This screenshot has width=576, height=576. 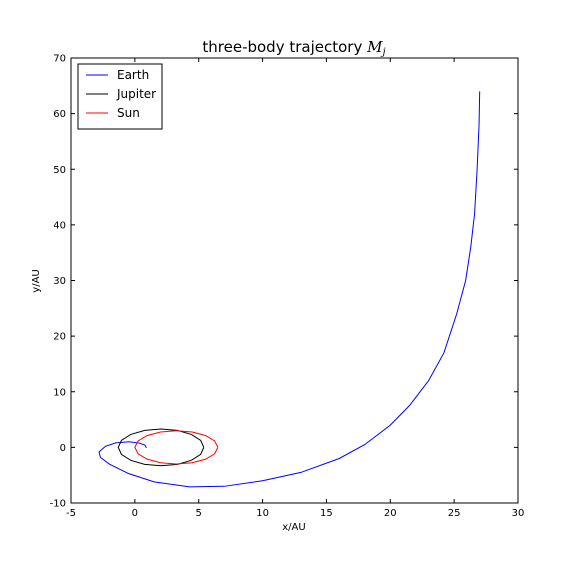 What do you see at coordinates (382, 52) in the screenshot?
I see `title-subscript: j` at bounding box center [382, 52].